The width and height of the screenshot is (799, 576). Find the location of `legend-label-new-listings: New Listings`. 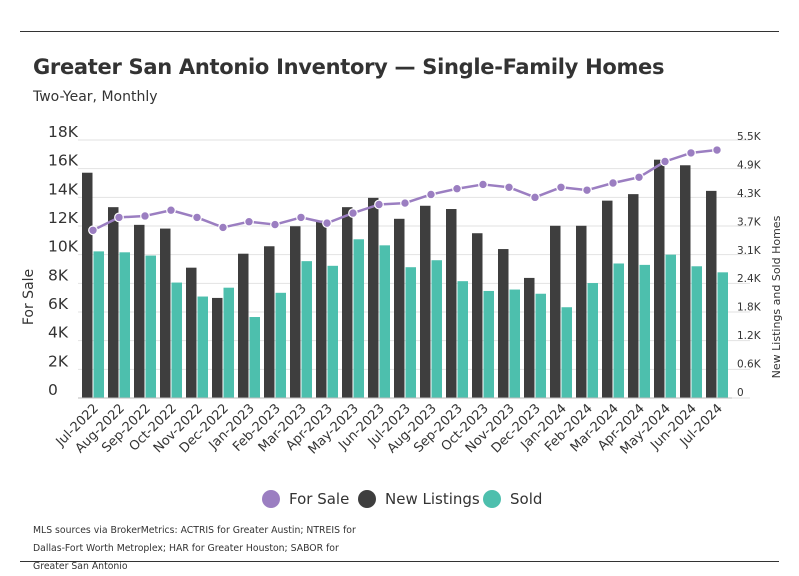

legend-label-new-listings: New Listings is located at coordinates (432, 499).